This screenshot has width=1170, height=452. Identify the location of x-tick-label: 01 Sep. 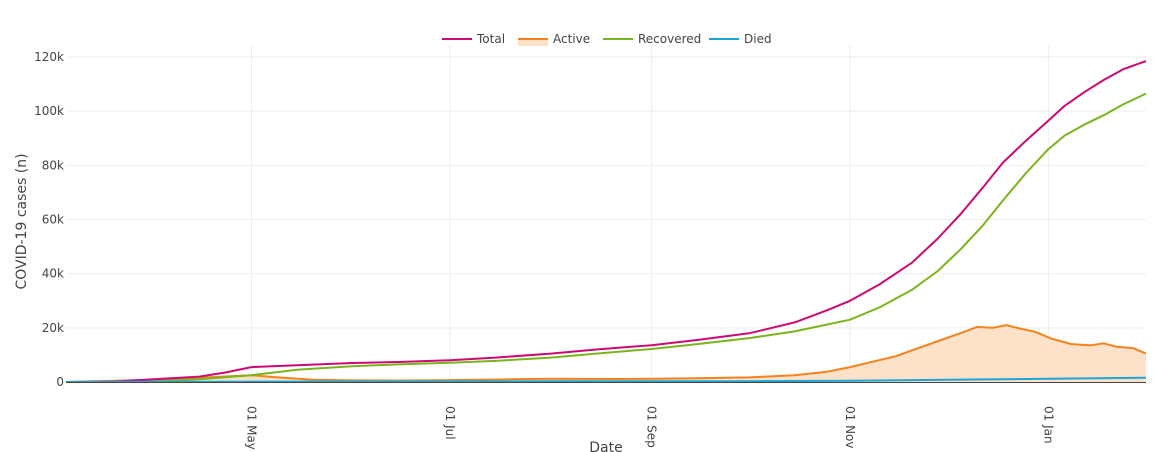
(652, 427).